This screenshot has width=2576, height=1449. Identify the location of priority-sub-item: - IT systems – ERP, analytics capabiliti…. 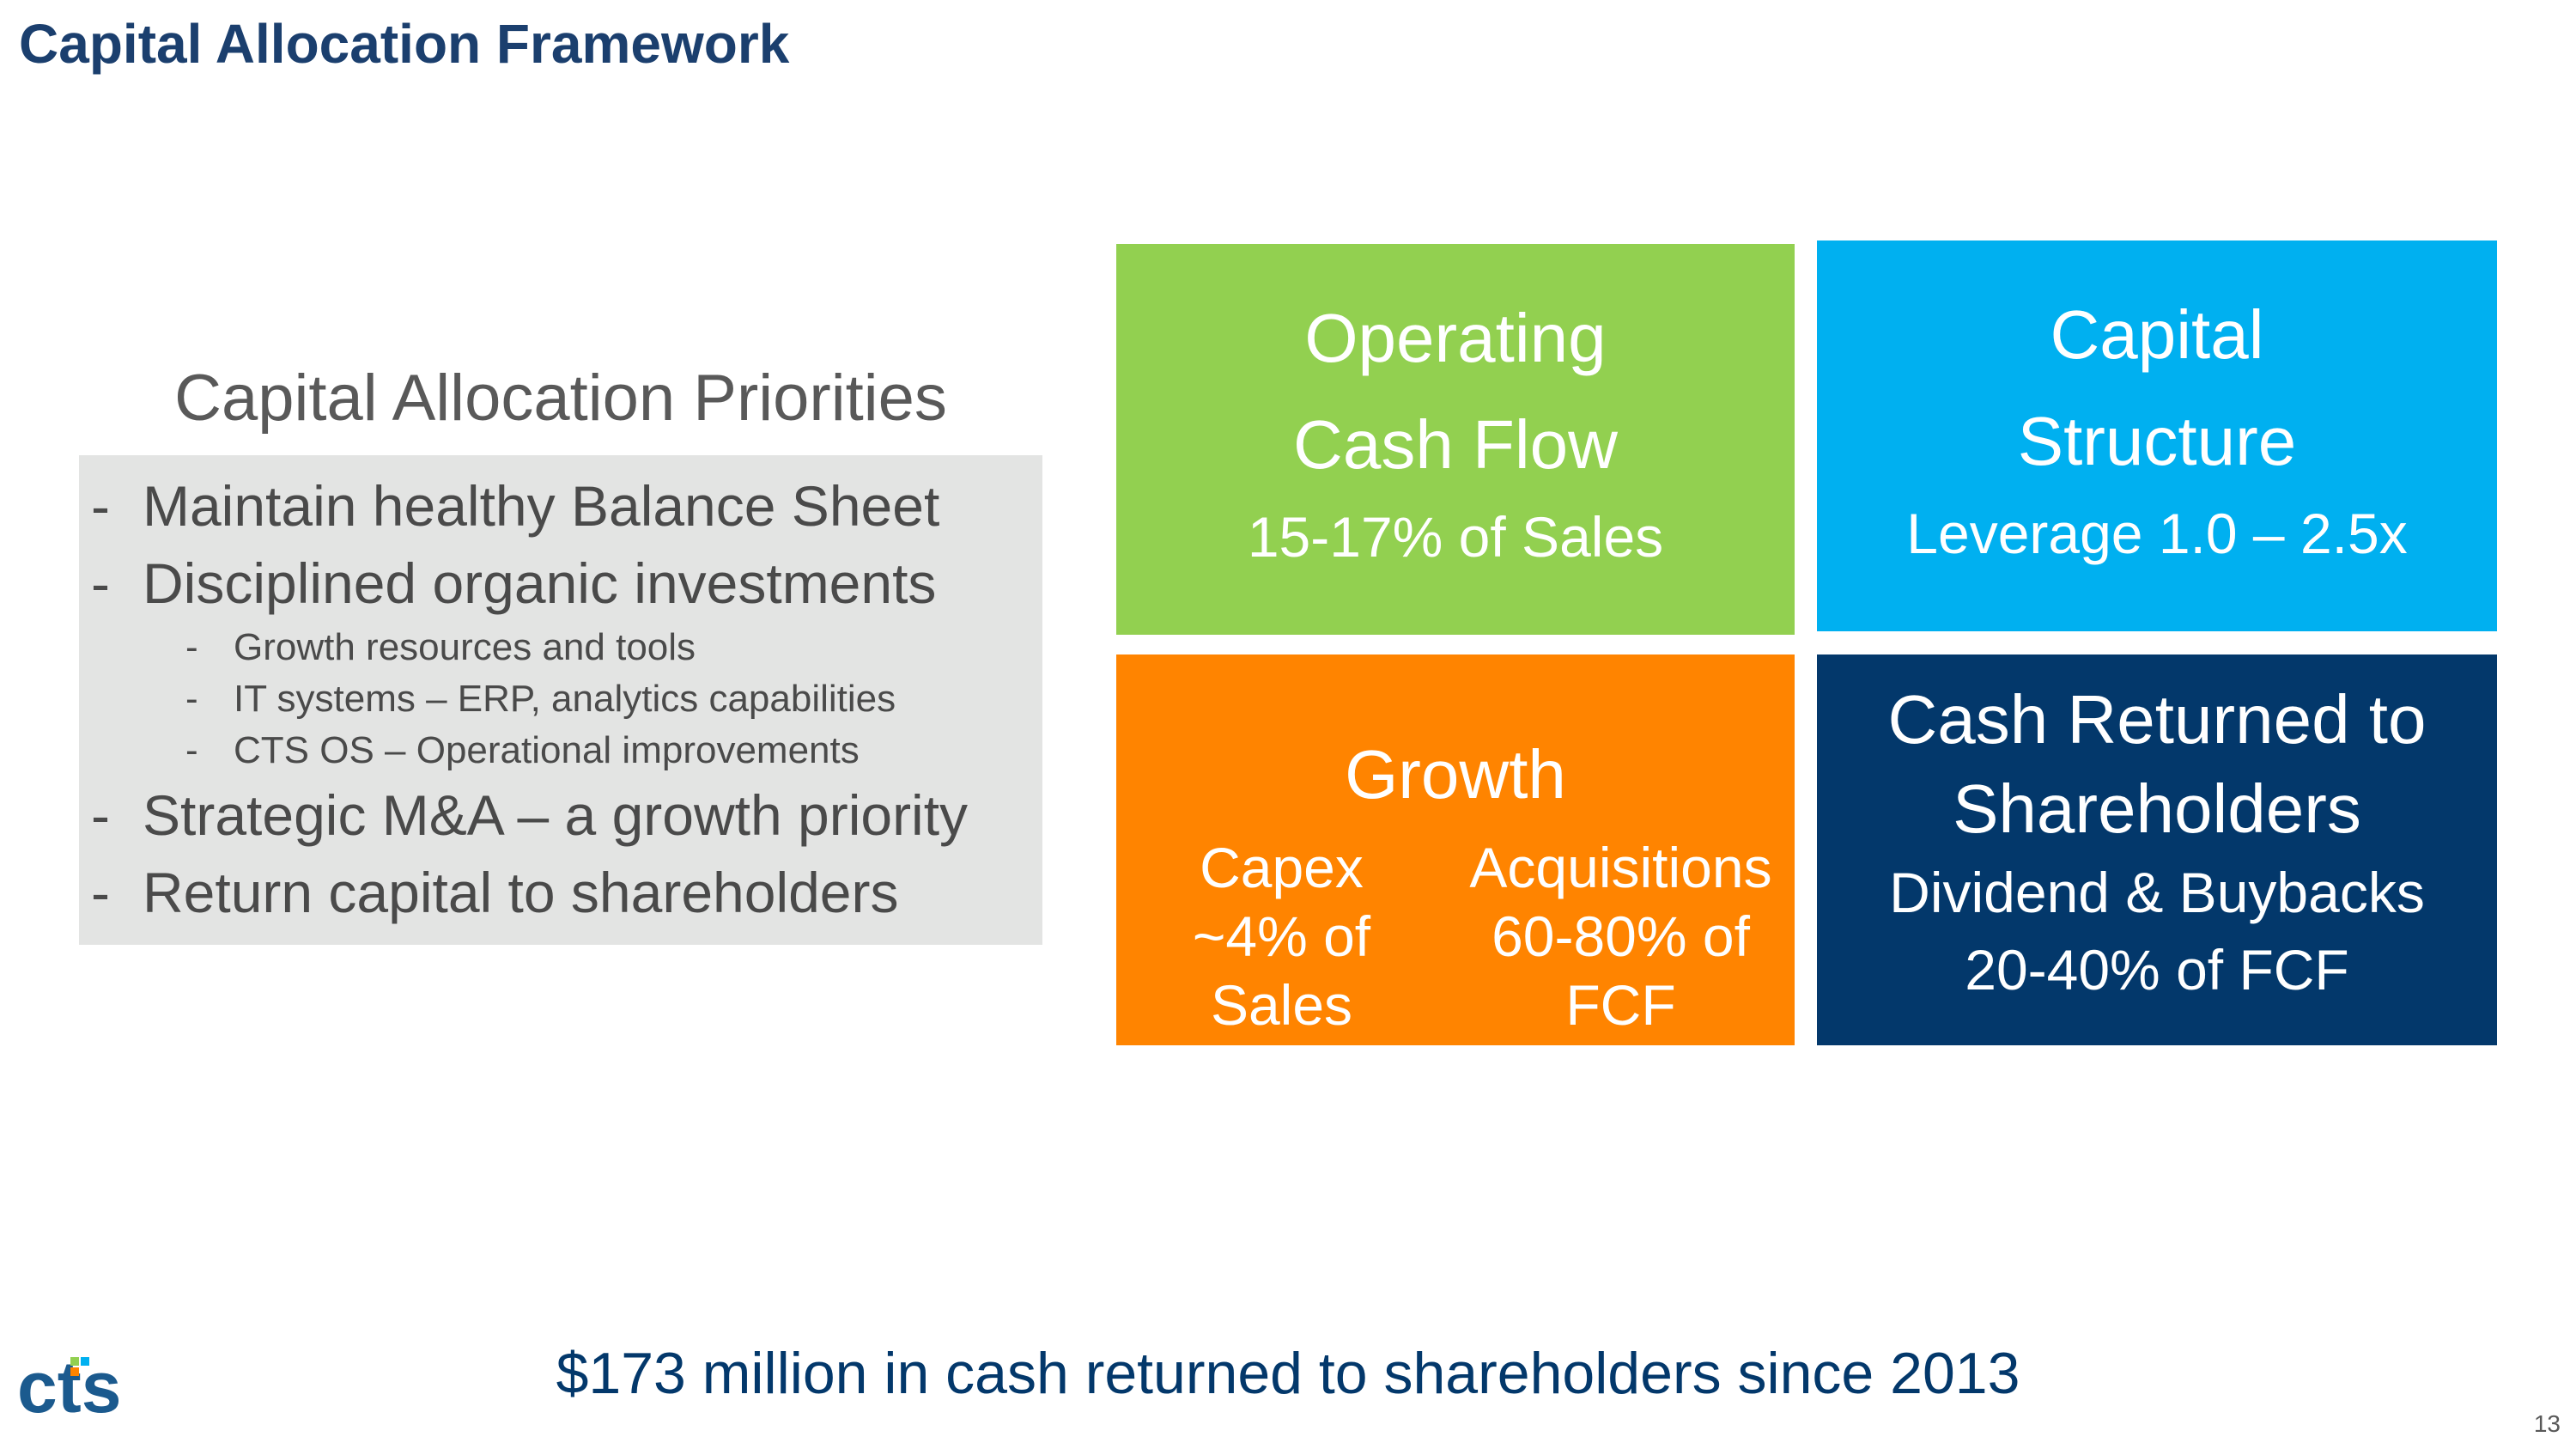
(566, 699).